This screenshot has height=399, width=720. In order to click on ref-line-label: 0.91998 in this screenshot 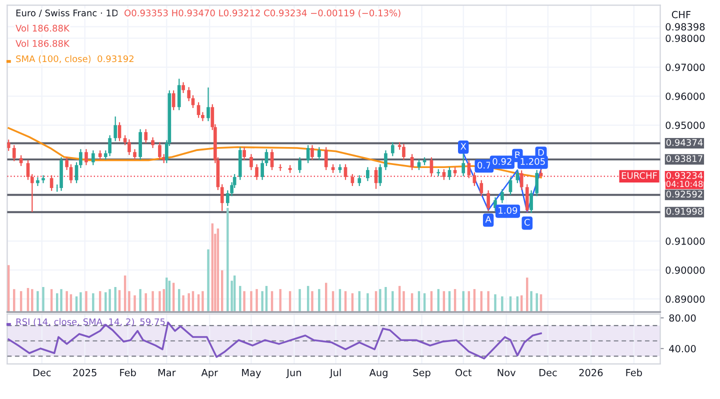, I will do `click(684, 211)`.